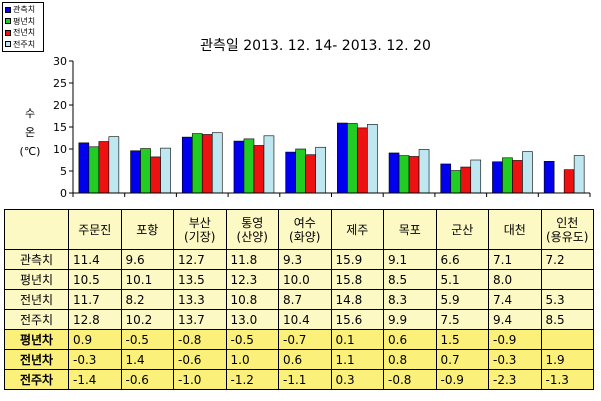 Image resolution: width=601 pixels, height=401 pixels. I want to click on table-cell: 1.0, so click(252, 359).